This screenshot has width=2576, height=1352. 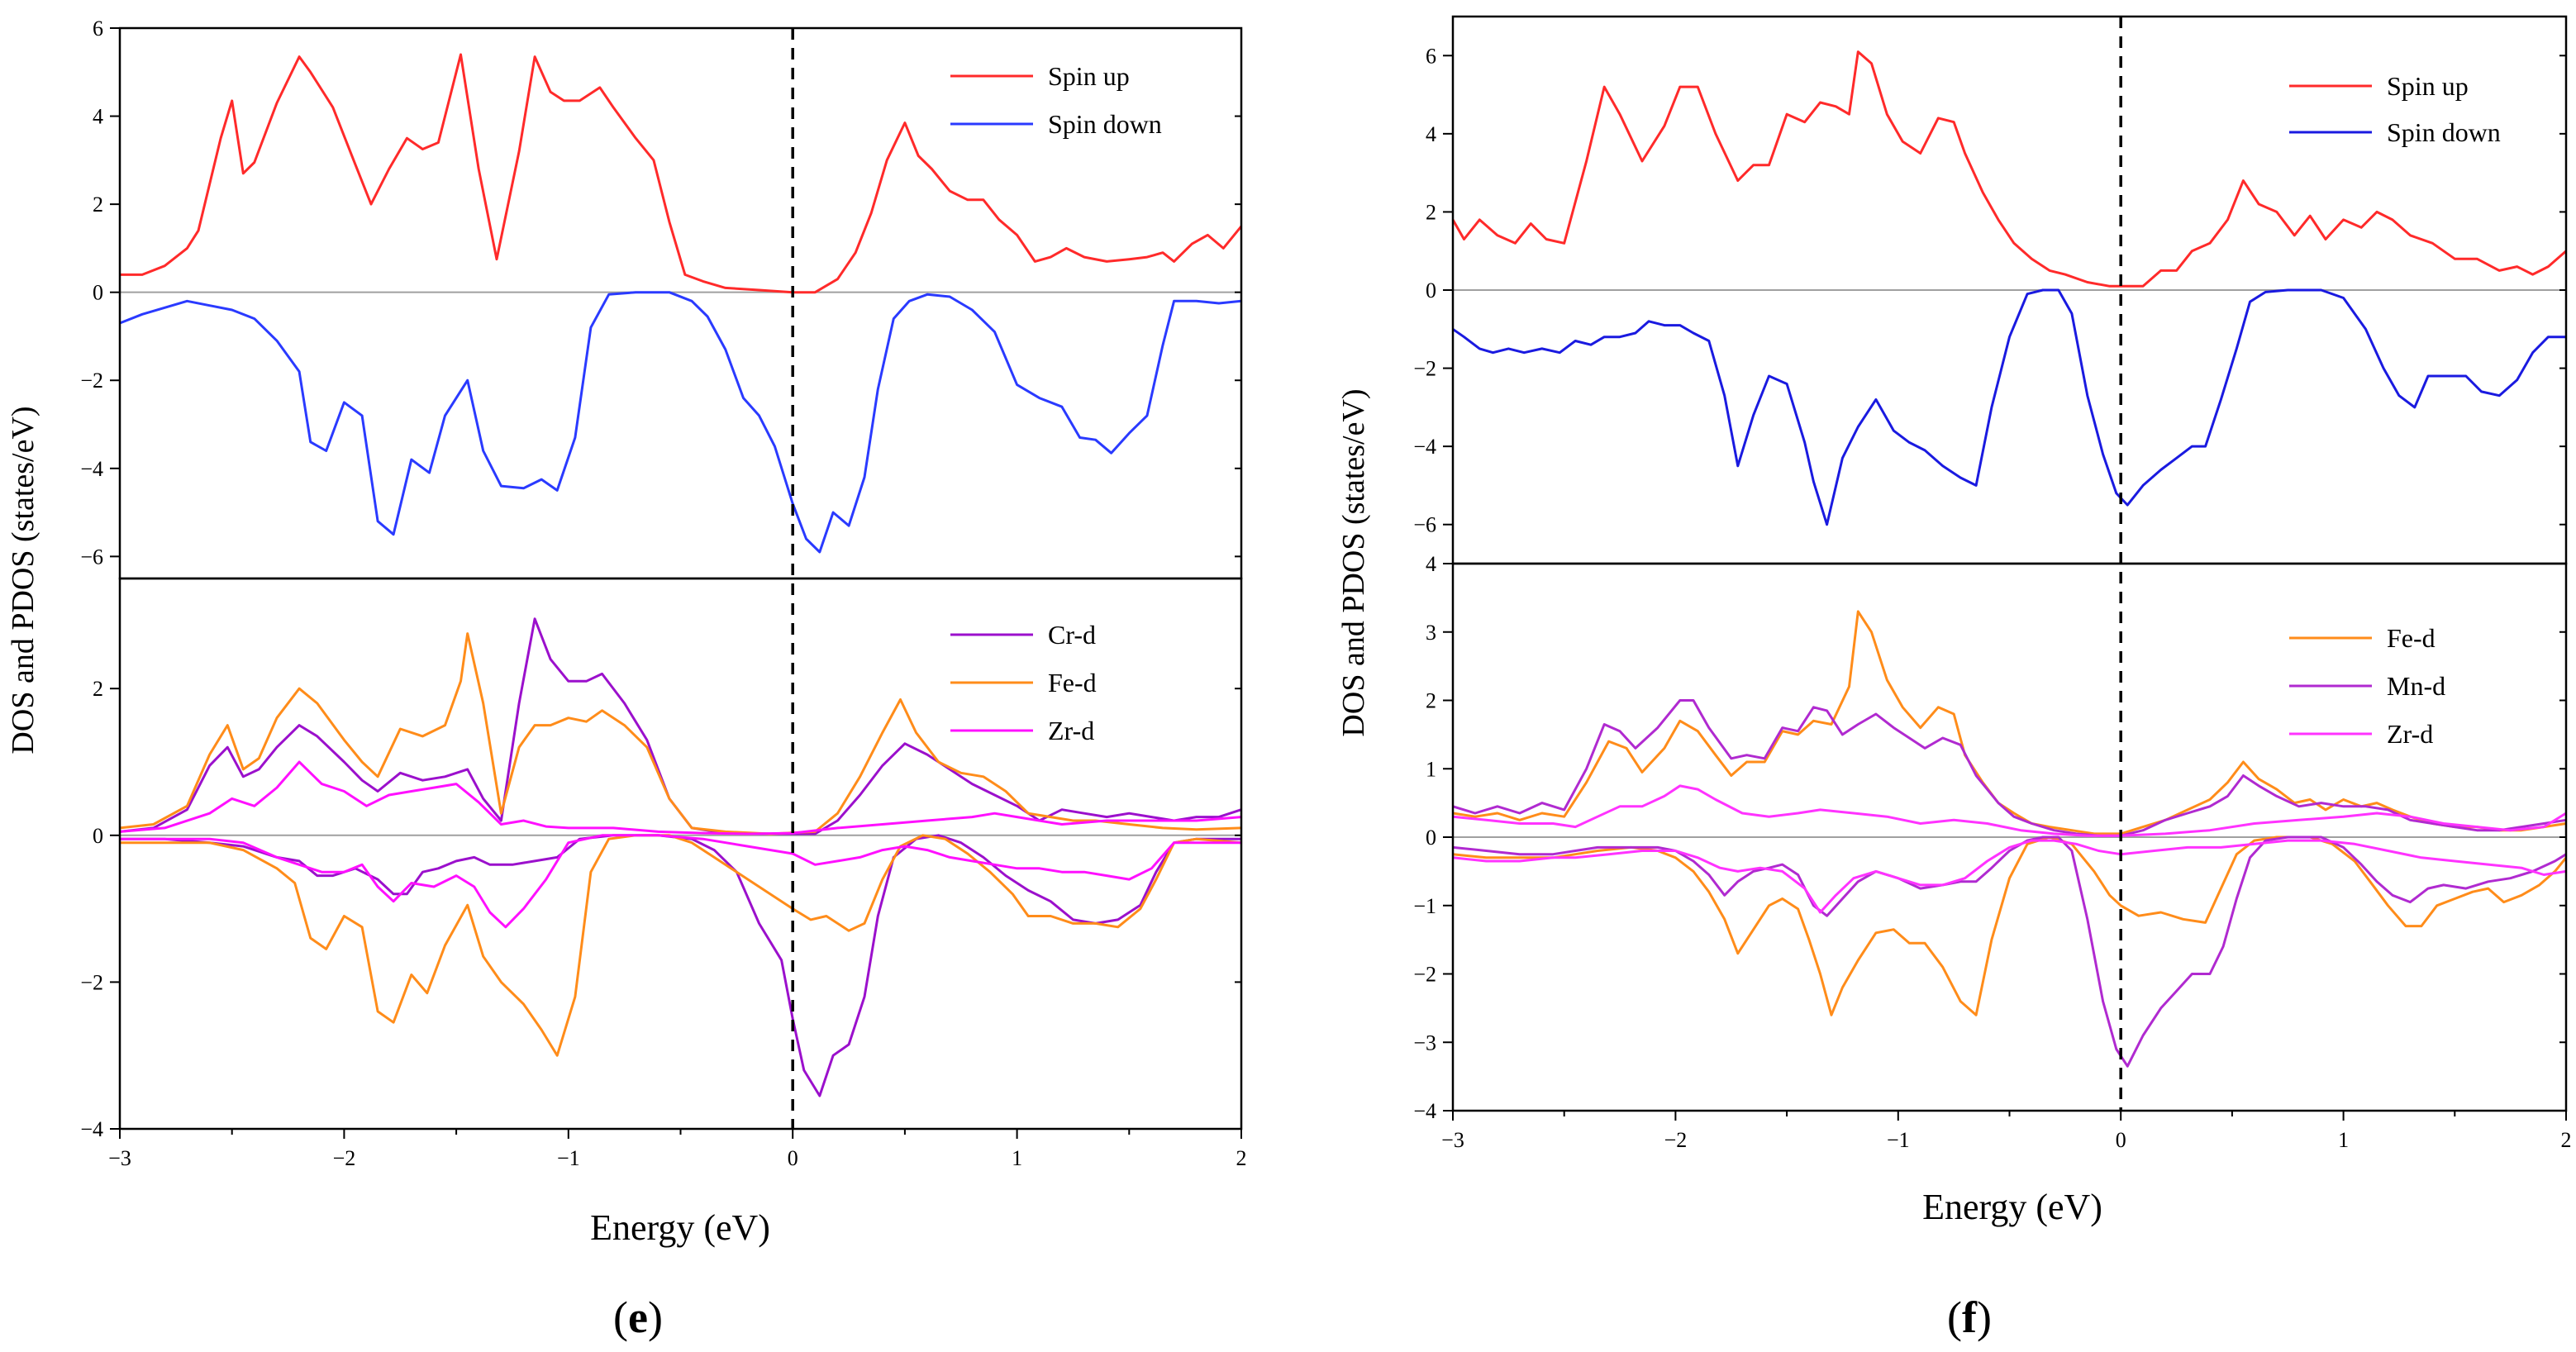 I want to click on legend-label: Mn-d, so click(x=2416, y=686).